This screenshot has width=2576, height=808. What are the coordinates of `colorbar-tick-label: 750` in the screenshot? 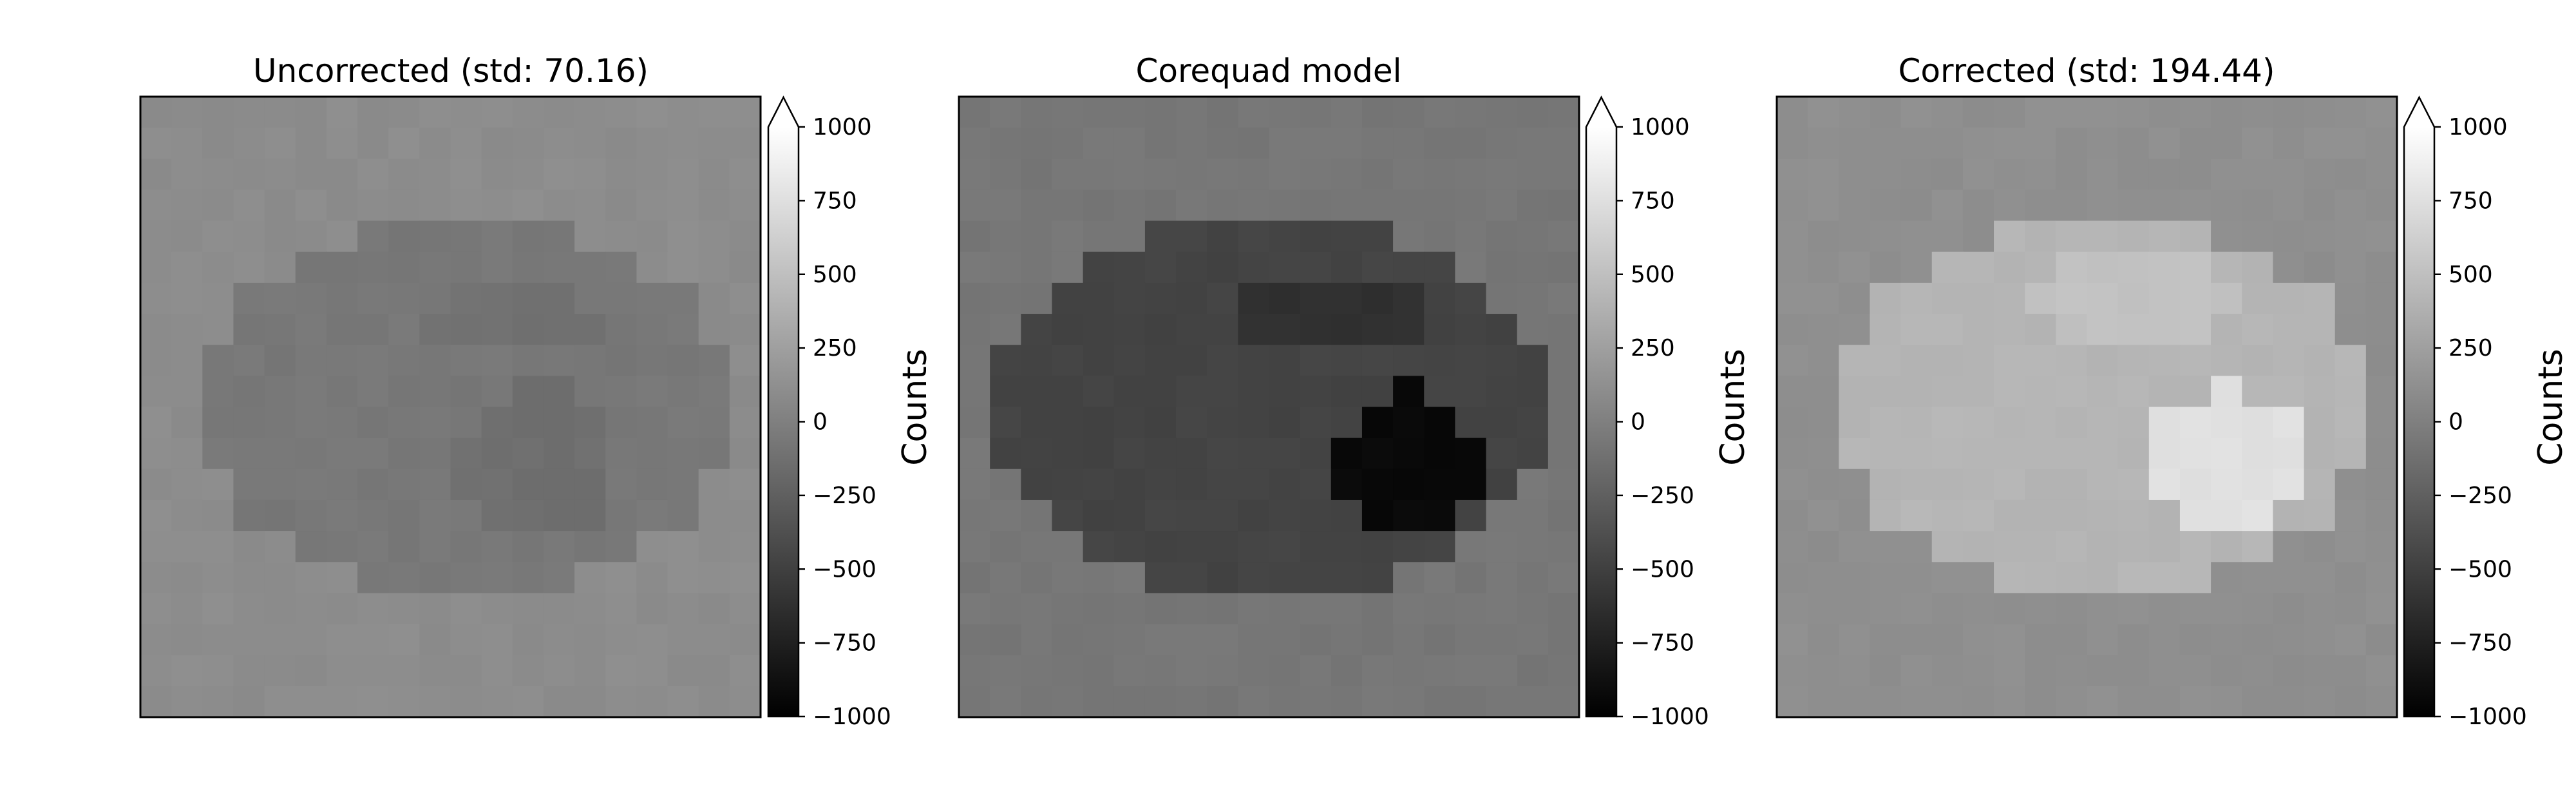 It's located at (2470, 201).